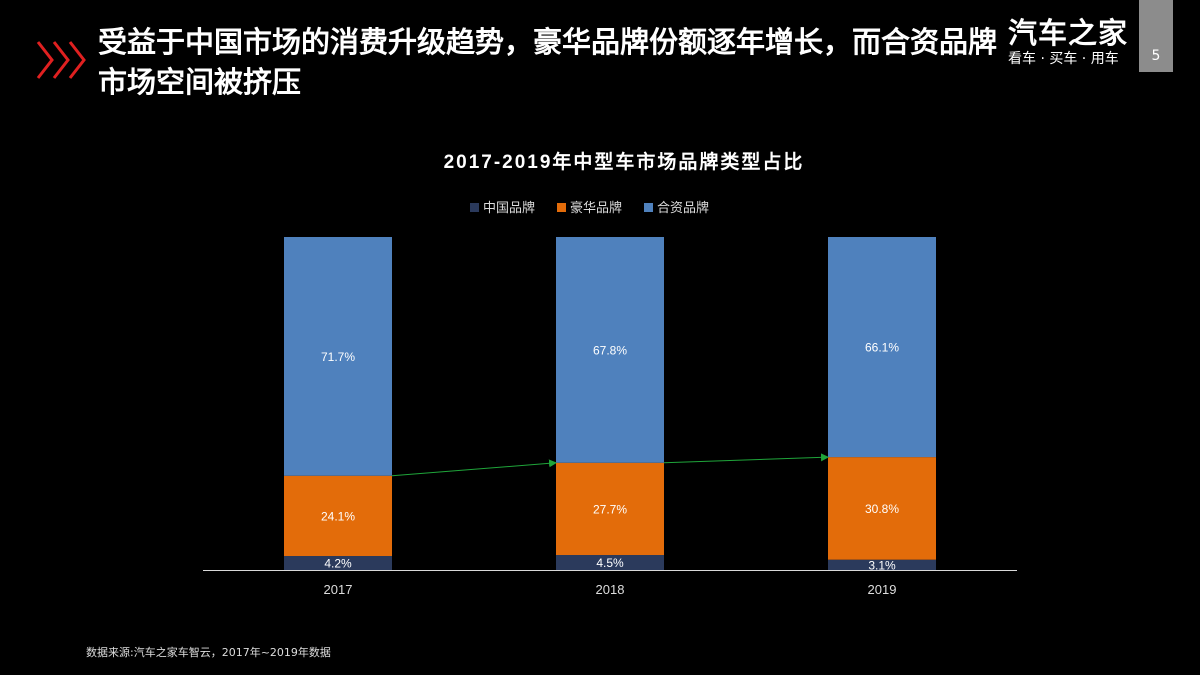 The image size is (1200, 675). I want to click on trend-arrows, so click(610, 465).